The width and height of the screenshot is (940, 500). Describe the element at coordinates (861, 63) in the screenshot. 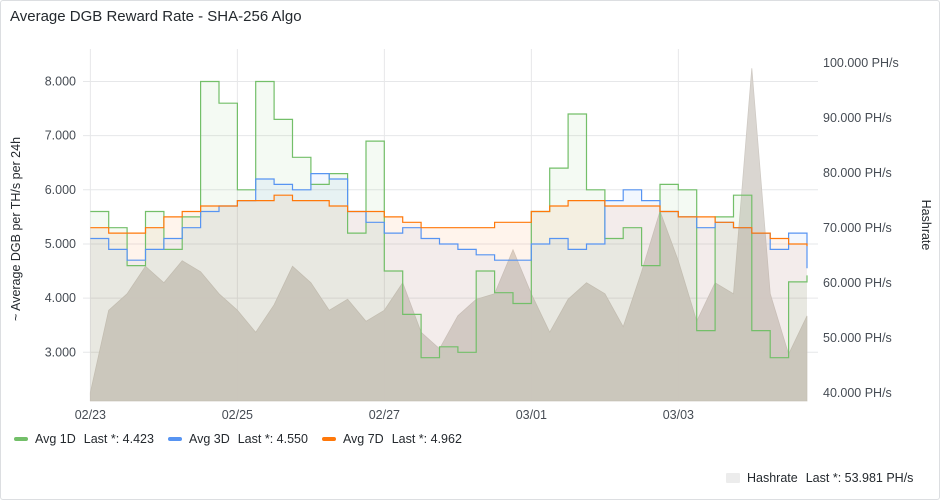

I see `y2-tick-label: 100.000 PH/s` at that location.